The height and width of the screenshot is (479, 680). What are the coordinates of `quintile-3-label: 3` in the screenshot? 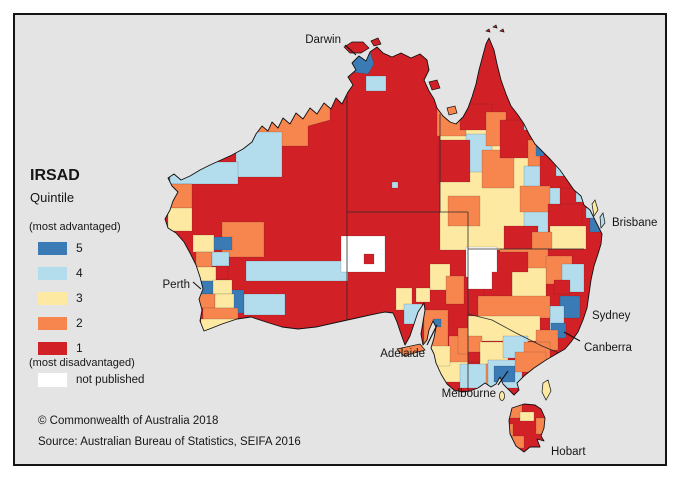 It's located at (79, 298).